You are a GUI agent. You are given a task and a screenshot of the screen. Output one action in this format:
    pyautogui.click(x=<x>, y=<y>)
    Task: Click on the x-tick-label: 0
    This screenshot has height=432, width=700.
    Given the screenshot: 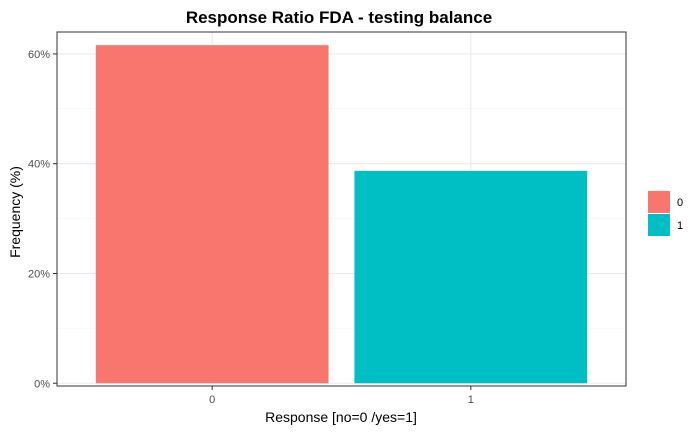 What is the action you would take?
    pyautogui.click(x=212, y=400)
    